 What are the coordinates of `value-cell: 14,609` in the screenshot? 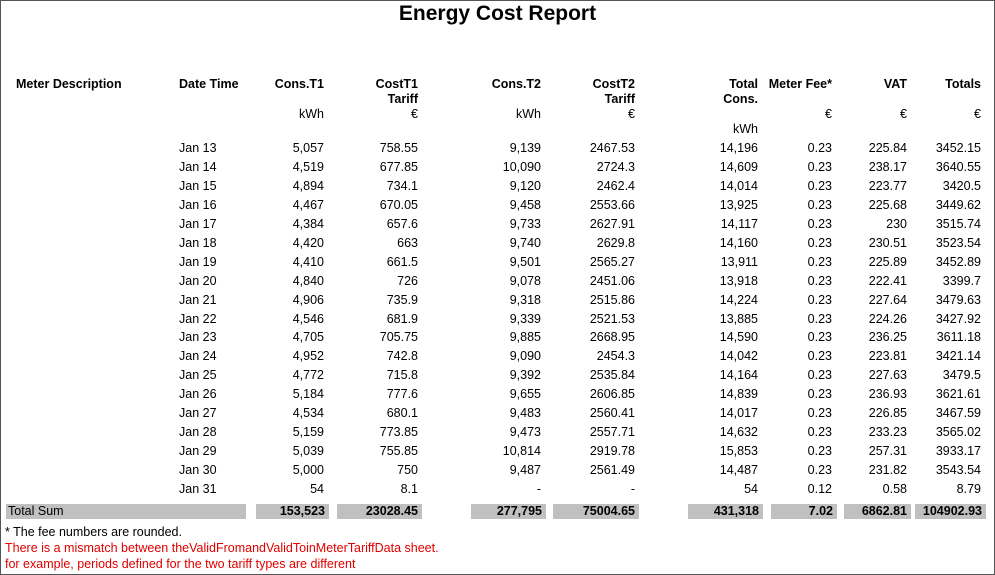 It's located at (738, 166).